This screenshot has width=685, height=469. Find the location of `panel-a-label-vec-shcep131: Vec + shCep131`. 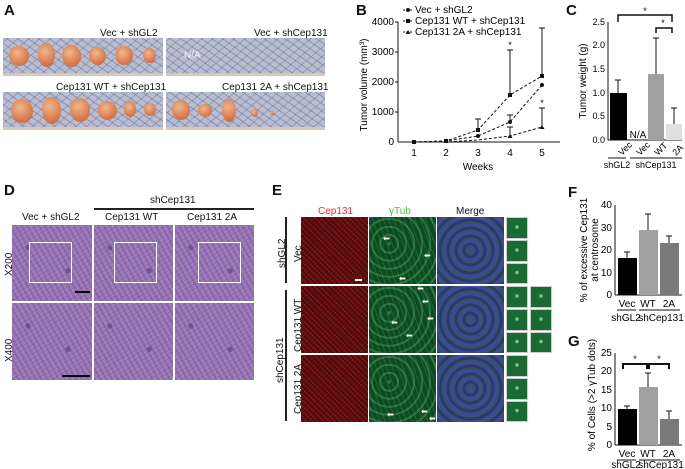

panel-a-label-vec-shcep131: Vec + shCep131 is located at coordinates (291, 33).